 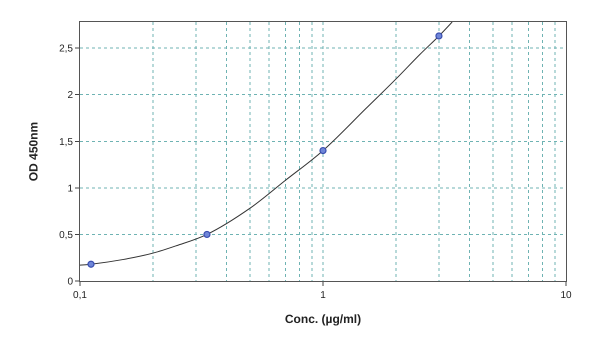 What do you see at coordinates (80, 295) in the screenshot?
I see `x-tick-label: 0,1` at bounding box center [80, 295].